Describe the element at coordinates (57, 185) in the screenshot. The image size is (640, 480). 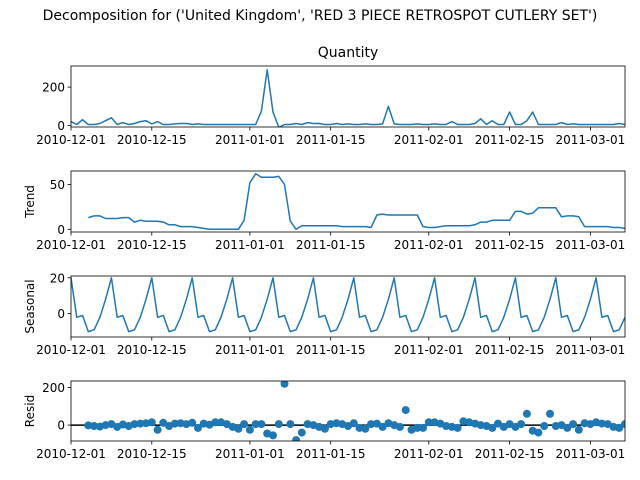
I see `y-tick-label: 50` at that location.